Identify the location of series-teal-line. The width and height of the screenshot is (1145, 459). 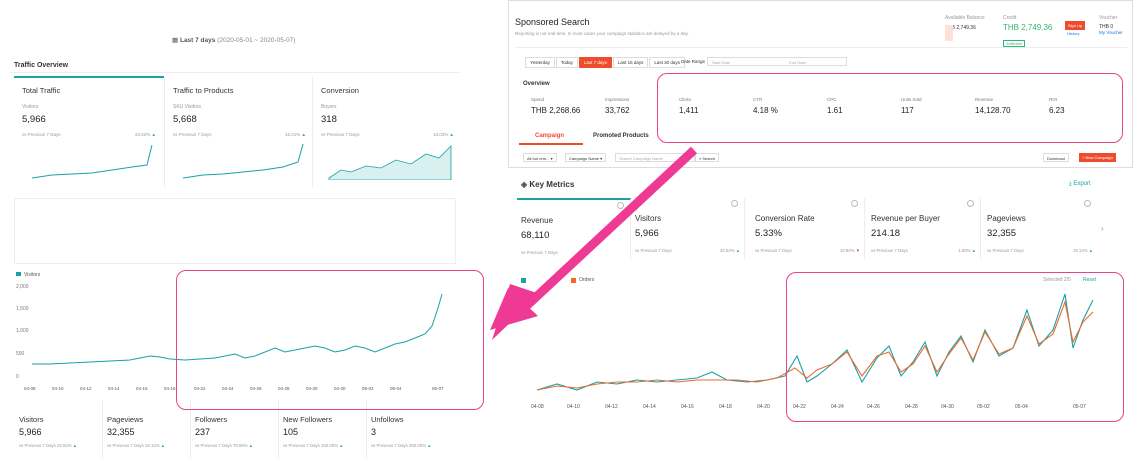
(815, 342).